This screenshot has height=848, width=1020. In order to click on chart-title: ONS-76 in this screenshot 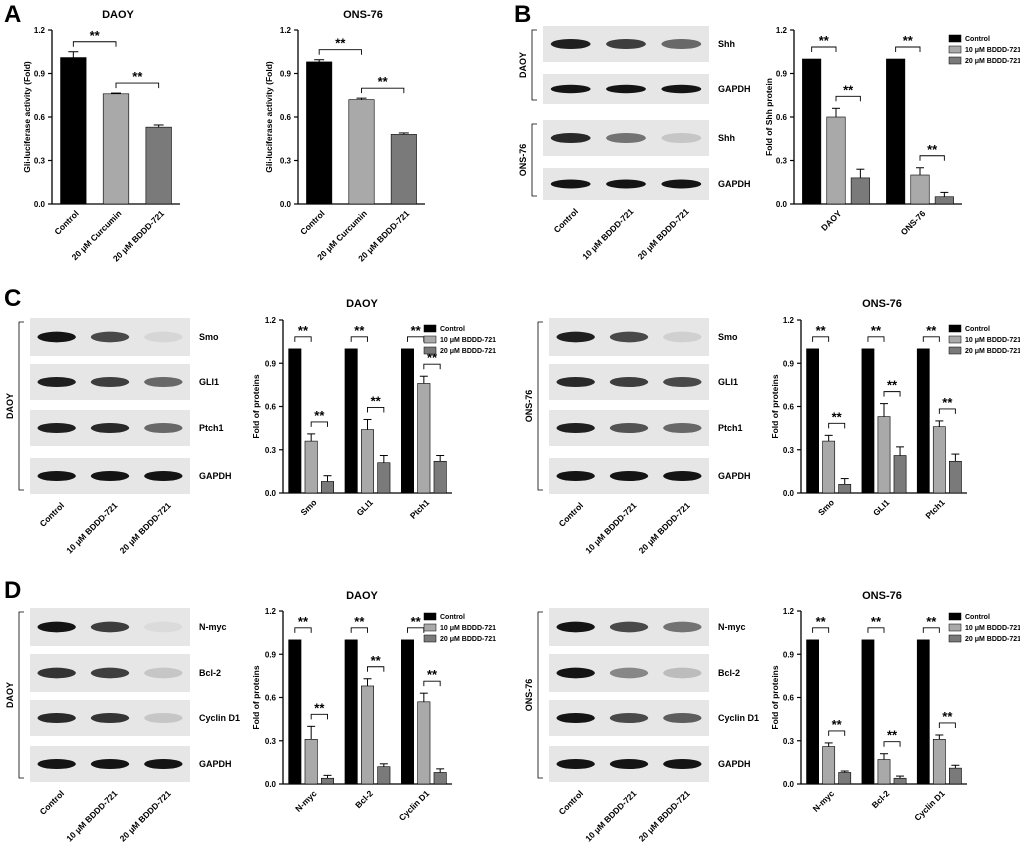, I will do `click(882, 596)`.